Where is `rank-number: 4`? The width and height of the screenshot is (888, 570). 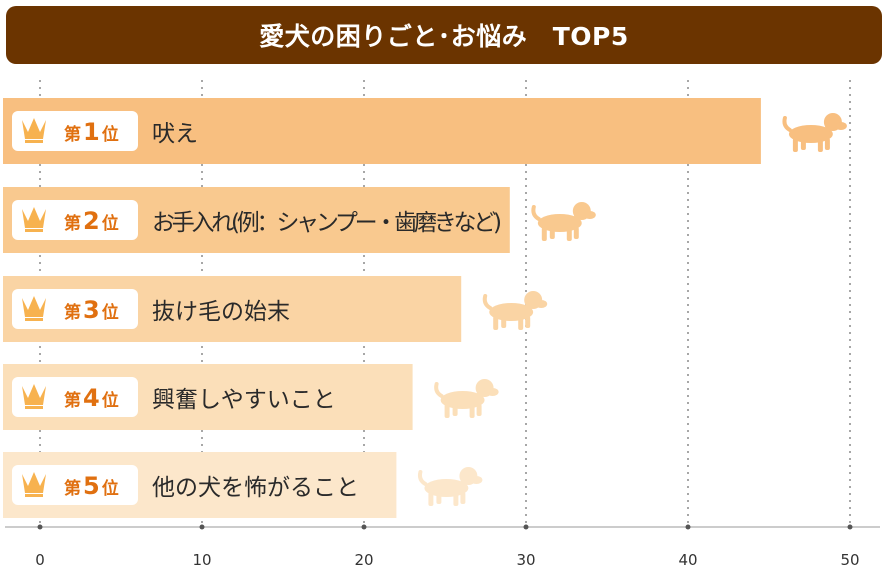 rank-number: 4 is located at coordinates (91, 398).